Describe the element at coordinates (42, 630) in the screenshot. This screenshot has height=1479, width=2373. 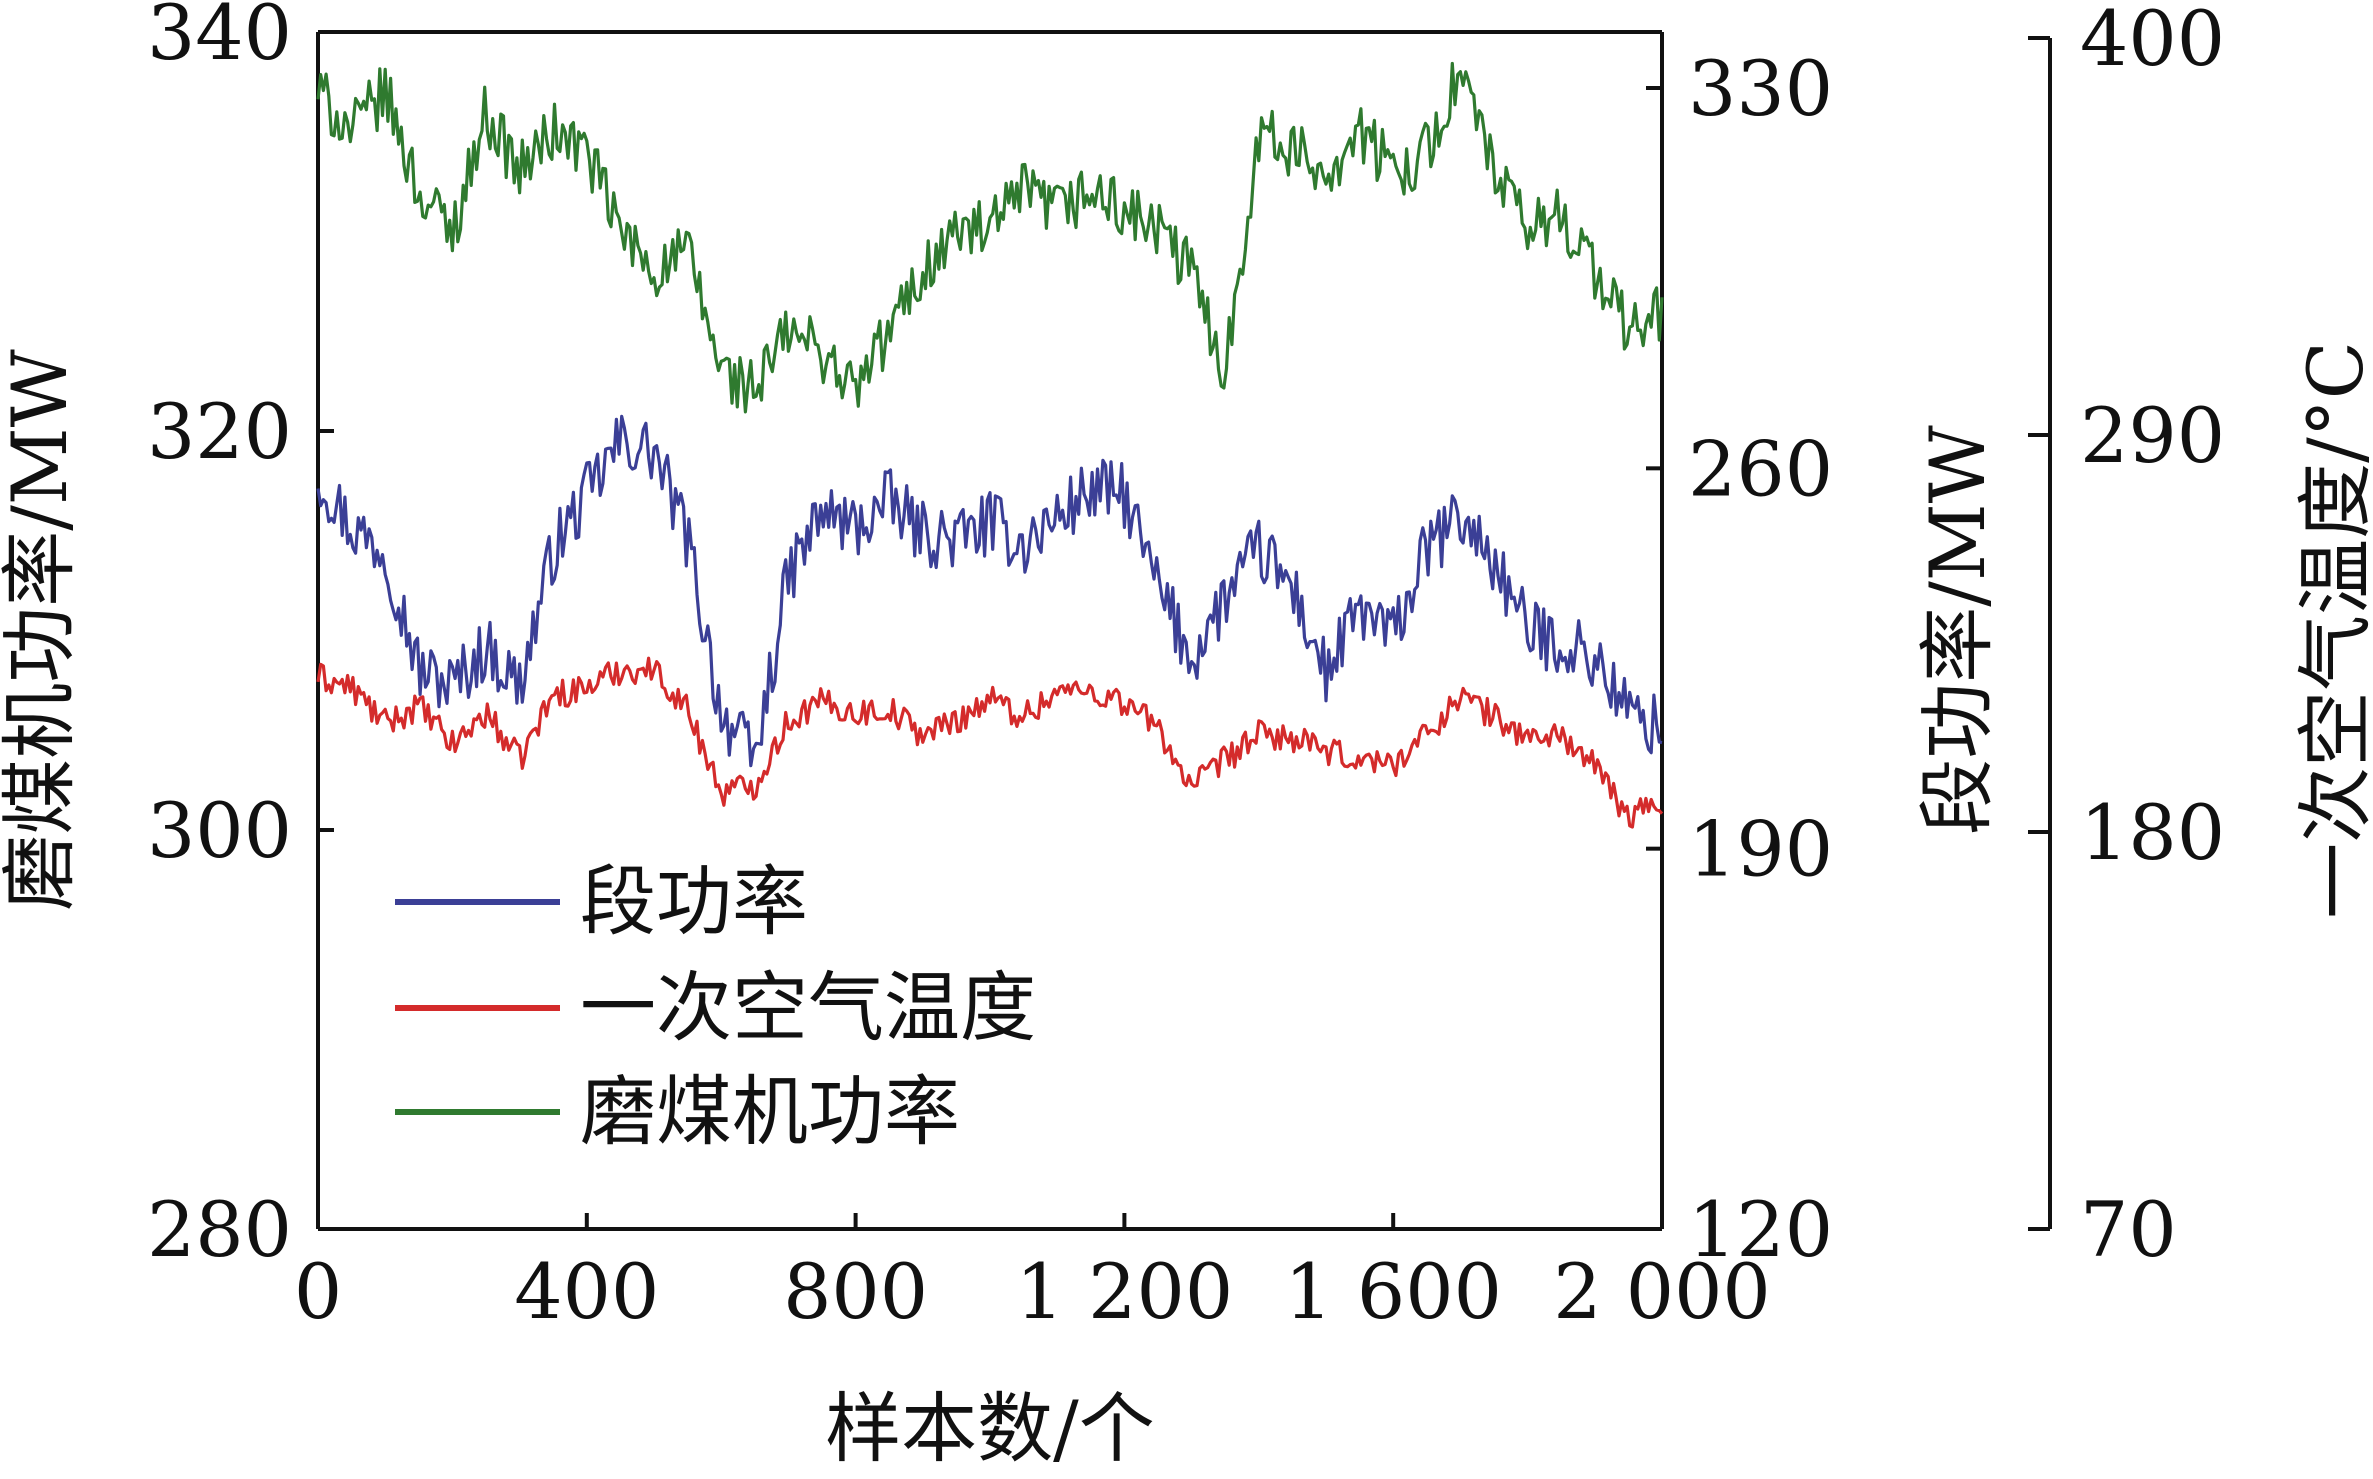
I see `left-axis-title: 磨煤机功率/MW` at that location.